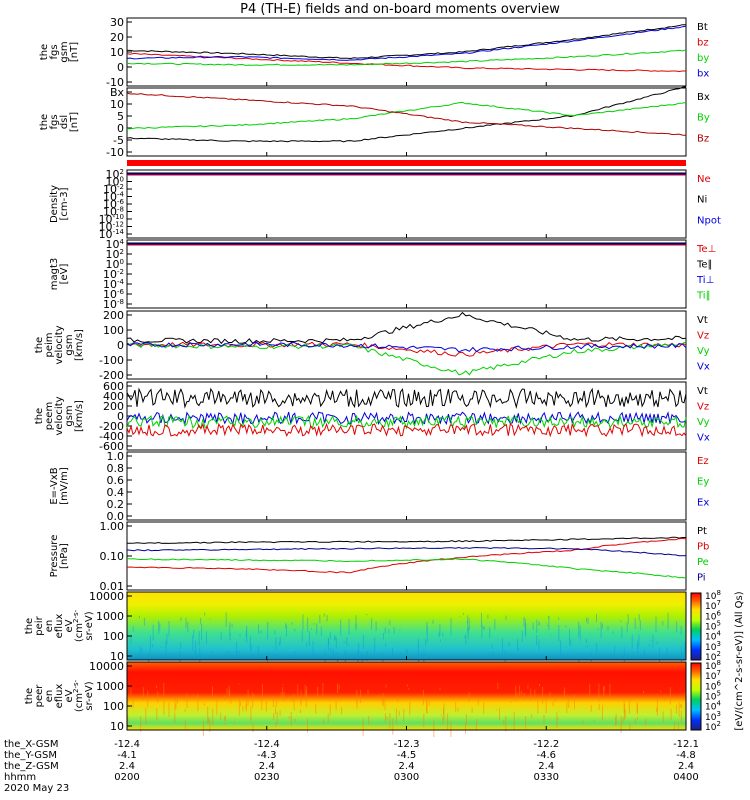  What do you see at coordinates (74, 52) in the screenshot?
I see `y-axis-label: [nT]` at bounding box center [74, 52].